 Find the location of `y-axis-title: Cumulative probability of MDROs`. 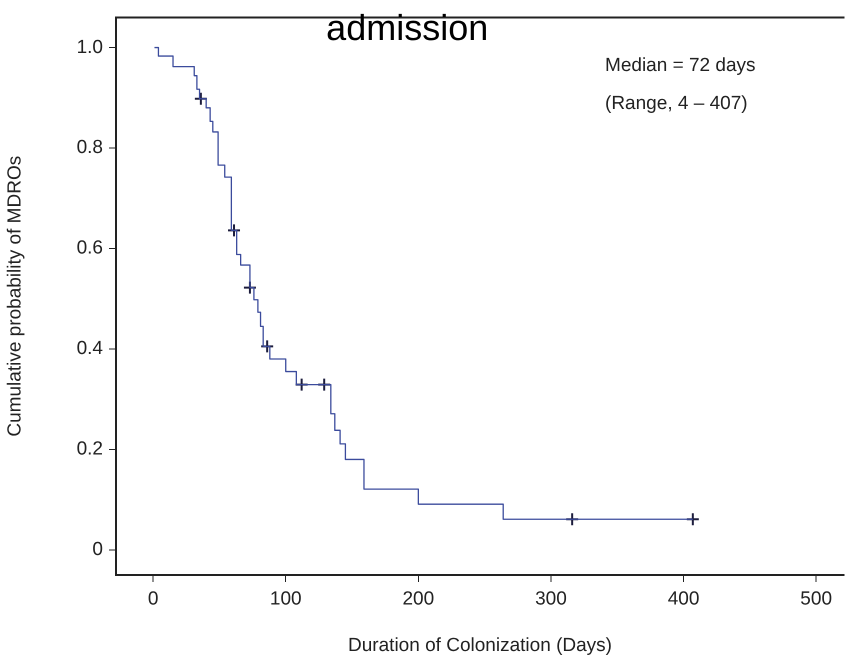

y-axis-title: Cumulative probability of MDROs is located at coordinates (15, 296).